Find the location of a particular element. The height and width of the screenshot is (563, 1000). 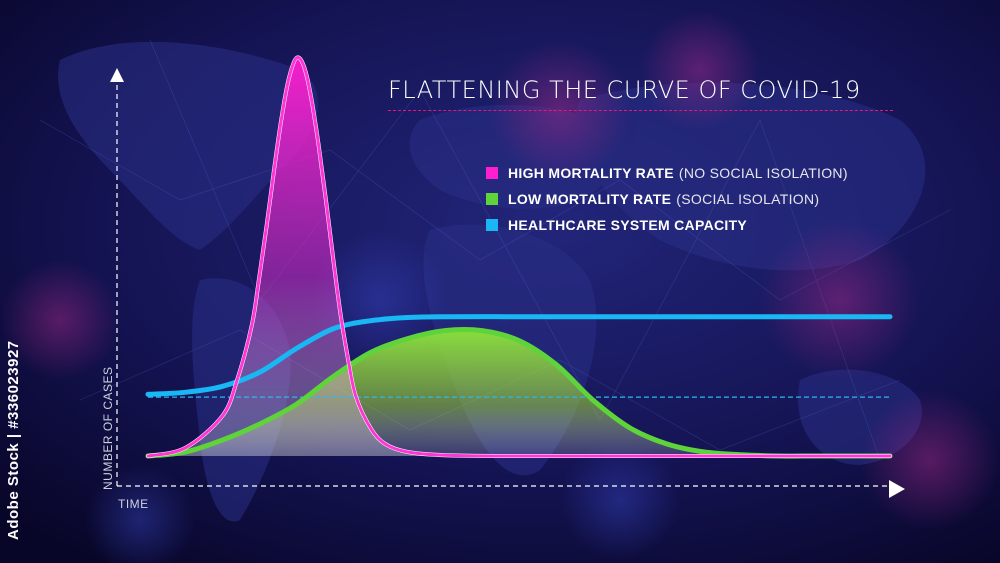

legend-swatch-low is located at coordinates (492, 199).